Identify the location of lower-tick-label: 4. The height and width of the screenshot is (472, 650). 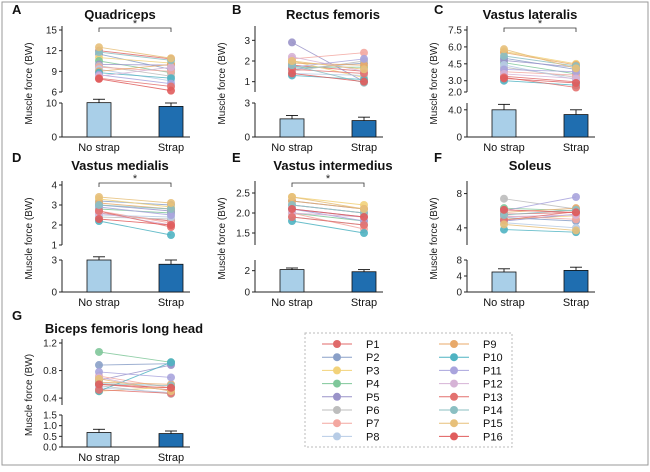
(459, 277).